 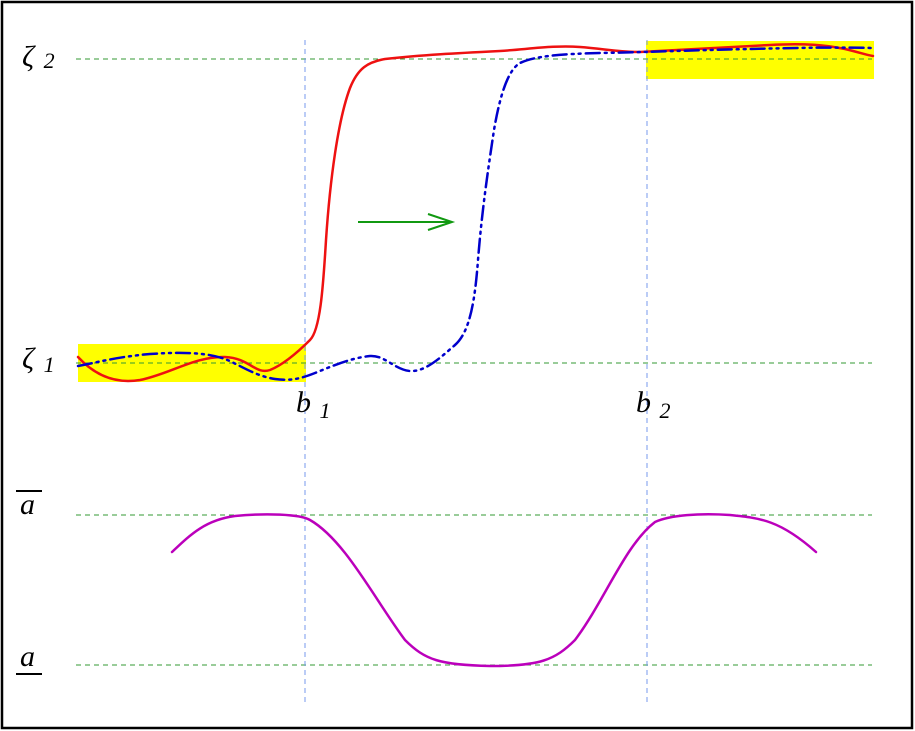 I want to click on label-b1: b 1, so click(x=313, y=404).